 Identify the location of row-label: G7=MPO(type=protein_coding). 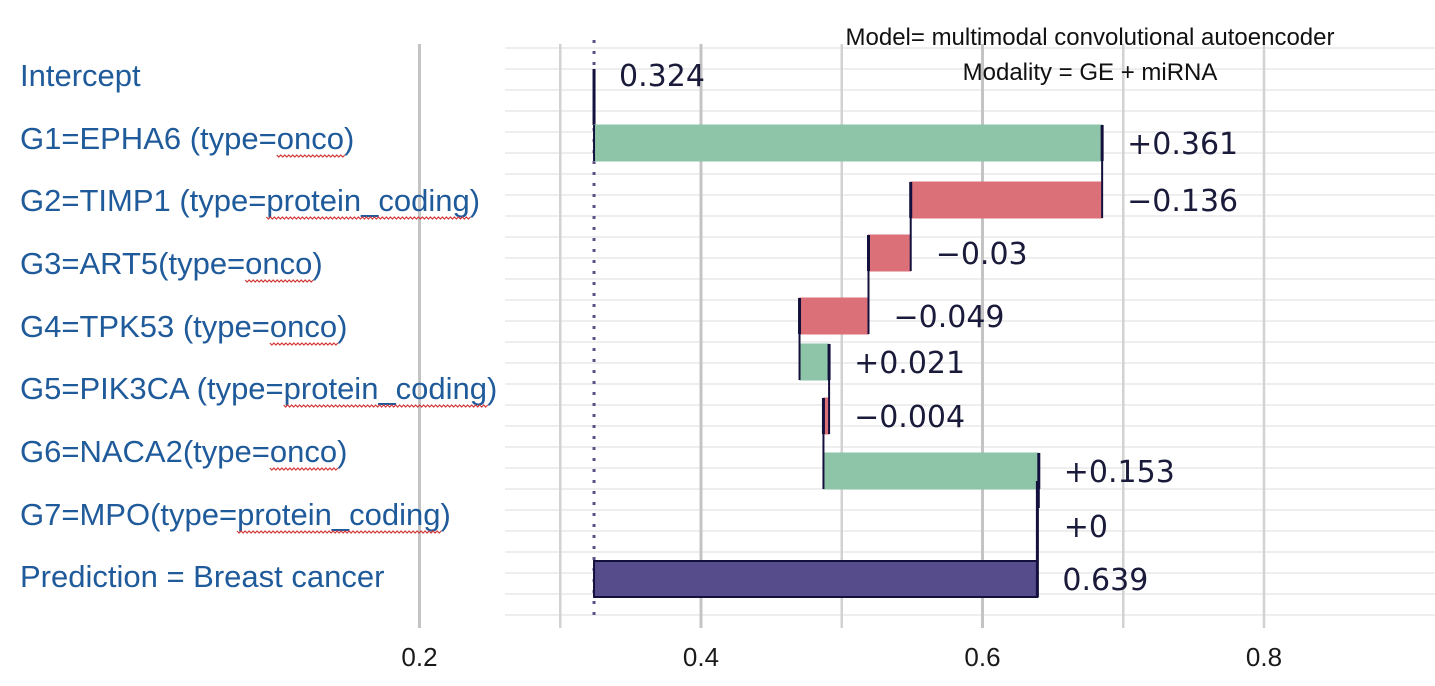
(235, 514).